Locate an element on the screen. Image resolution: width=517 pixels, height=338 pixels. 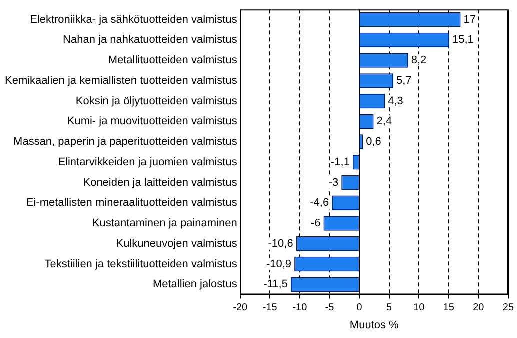
y-tick-label: Elektroniikka- ja sähkötuotteiden valmistus is located at coordinates (134, 20).